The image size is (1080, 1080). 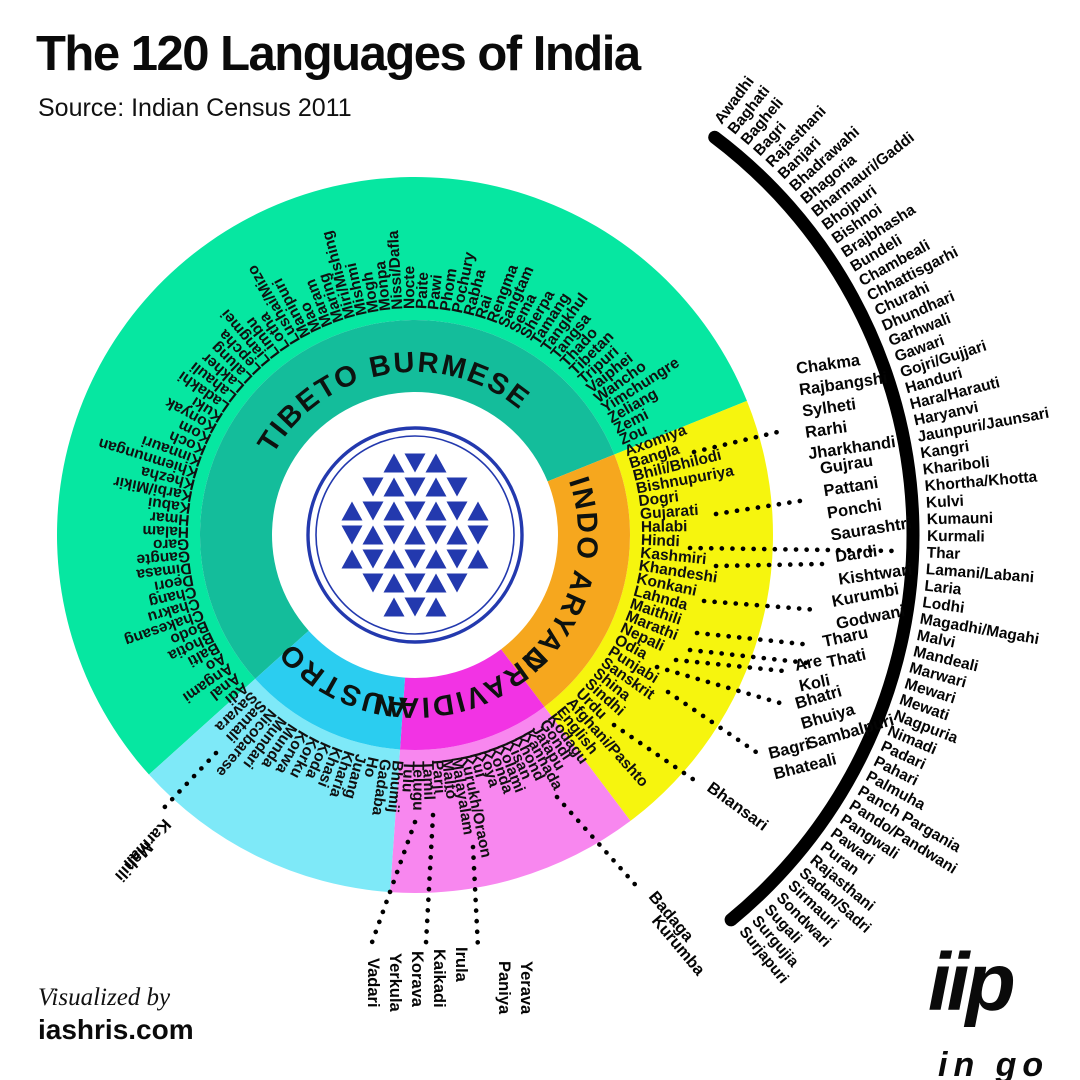 I want to click on sector-indo-aryan, so click(x=658, y=610).